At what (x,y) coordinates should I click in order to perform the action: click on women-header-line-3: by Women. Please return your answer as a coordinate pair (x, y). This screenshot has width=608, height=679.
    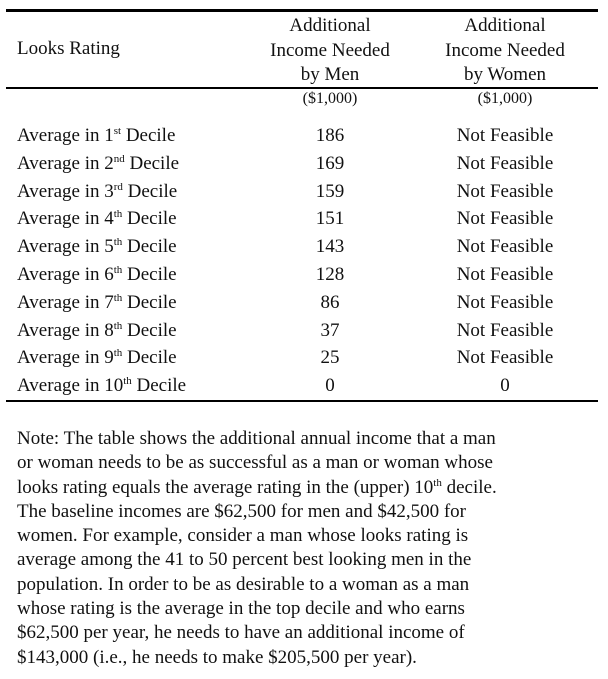
    Looking at the image, I should click on (505, 74).